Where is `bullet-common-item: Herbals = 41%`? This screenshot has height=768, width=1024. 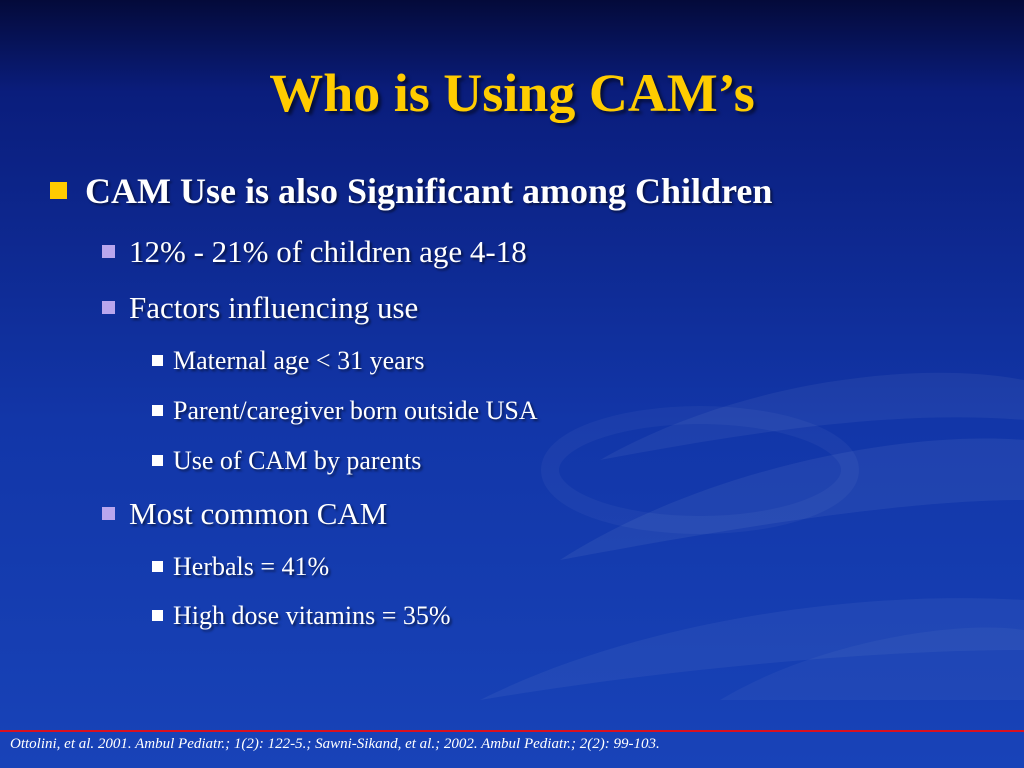
bullet-common-item: Herbals = 41% is located at coordinates (240, 567).